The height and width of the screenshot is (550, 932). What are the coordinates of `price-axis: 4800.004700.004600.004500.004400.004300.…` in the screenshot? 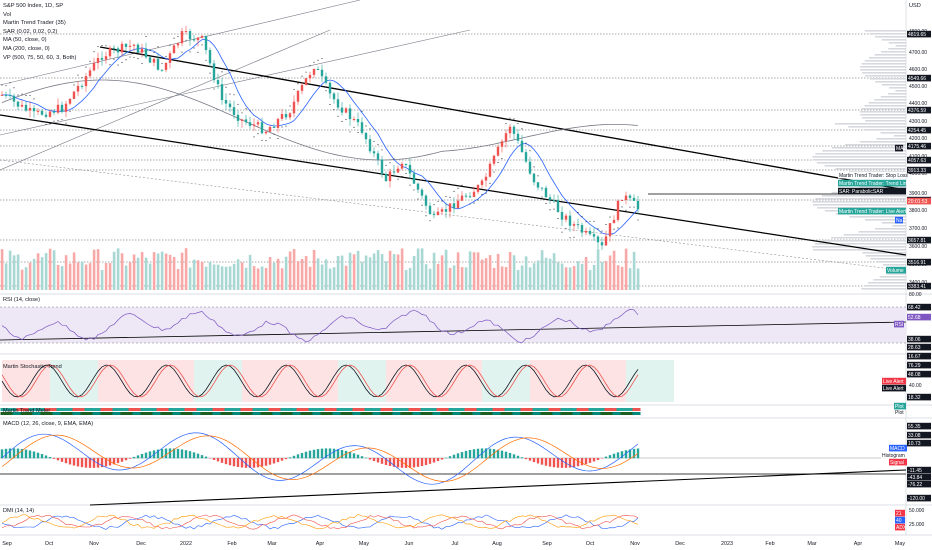 It's located at (884, 280).